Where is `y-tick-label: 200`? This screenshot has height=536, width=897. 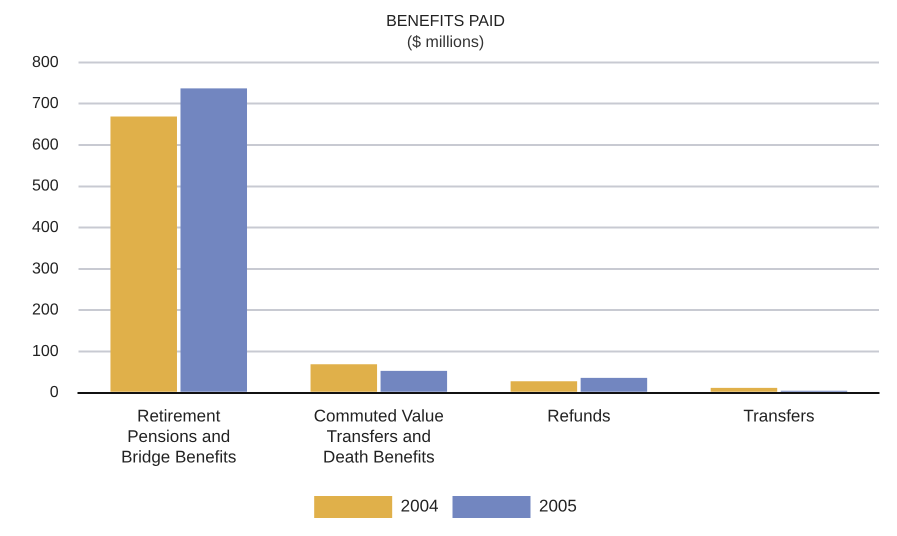
y-tick-label: 200 is located at coordinates (45, 310).